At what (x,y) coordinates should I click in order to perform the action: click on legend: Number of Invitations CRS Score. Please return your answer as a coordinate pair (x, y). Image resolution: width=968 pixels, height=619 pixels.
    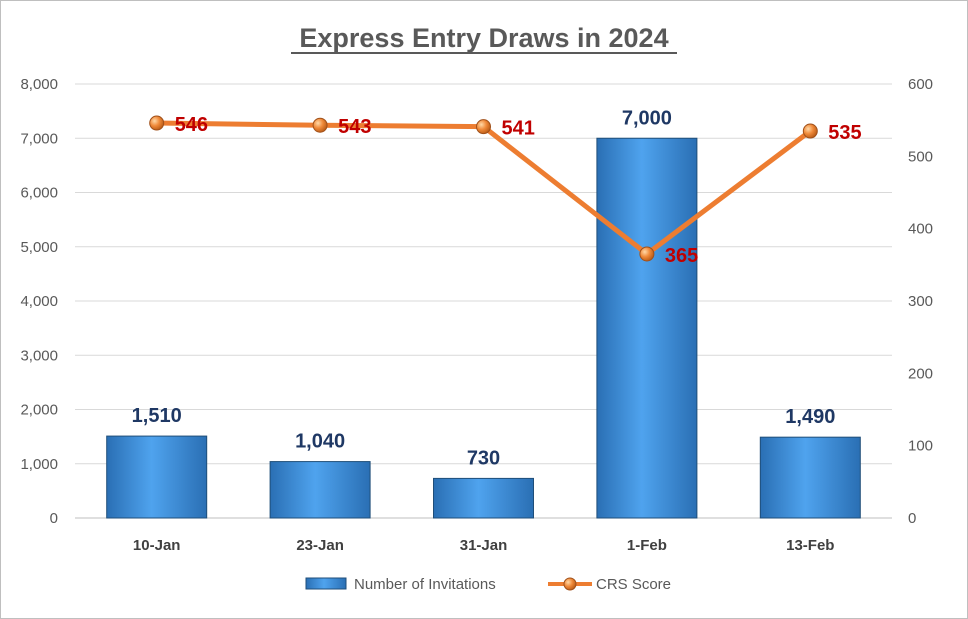
    Looking at the image, I should click on (488, 584).